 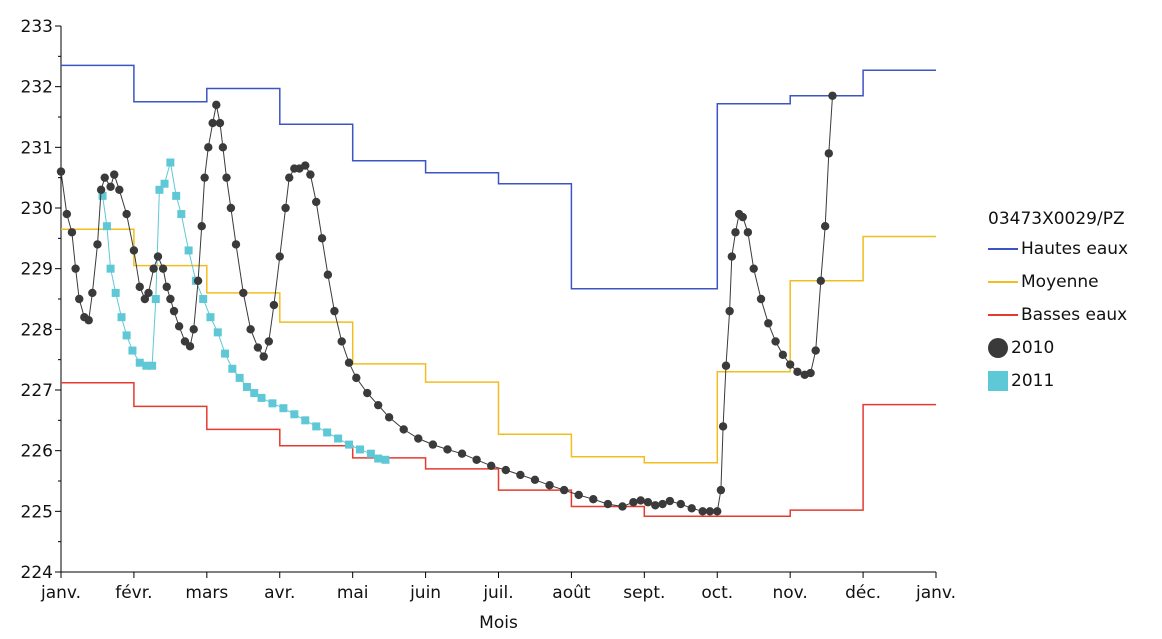 I want to click on x-axis-label: Mois, so click(x=498, y=623).